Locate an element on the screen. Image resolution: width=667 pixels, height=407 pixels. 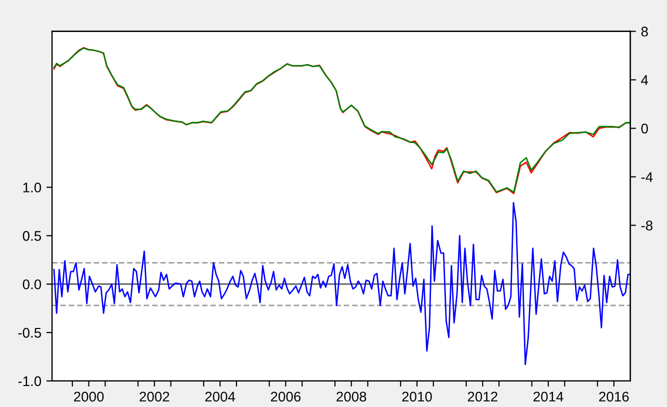
y2-tick-label: 8 is located at coordinates (644, 31).